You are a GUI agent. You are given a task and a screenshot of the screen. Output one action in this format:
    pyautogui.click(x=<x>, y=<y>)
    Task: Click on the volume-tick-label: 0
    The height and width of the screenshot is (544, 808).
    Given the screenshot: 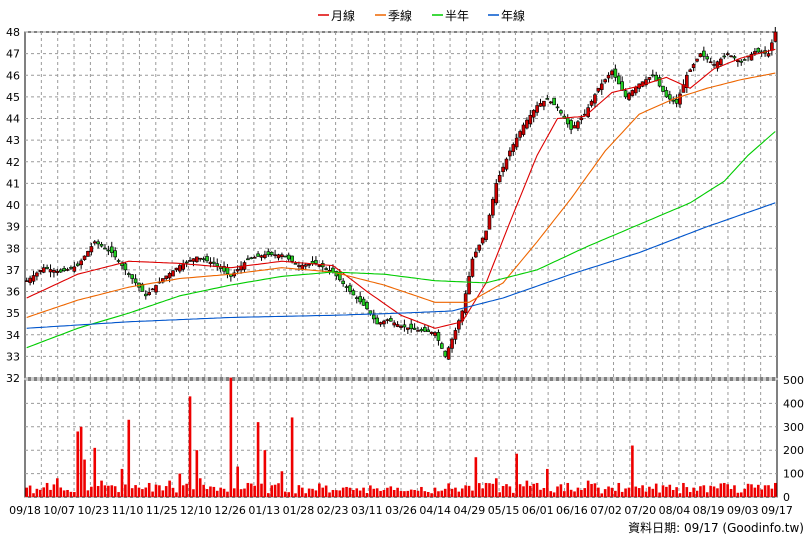 What is the action you would take?
    pyautogui.click(x=786, y=497)
    